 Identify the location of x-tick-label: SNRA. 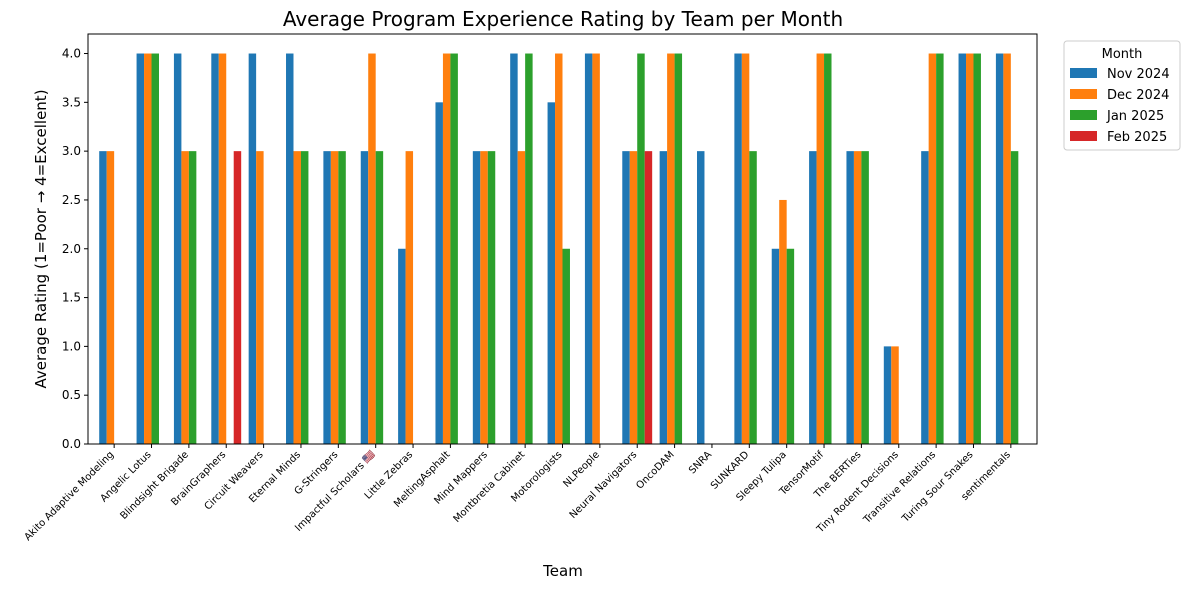
(700, 462).